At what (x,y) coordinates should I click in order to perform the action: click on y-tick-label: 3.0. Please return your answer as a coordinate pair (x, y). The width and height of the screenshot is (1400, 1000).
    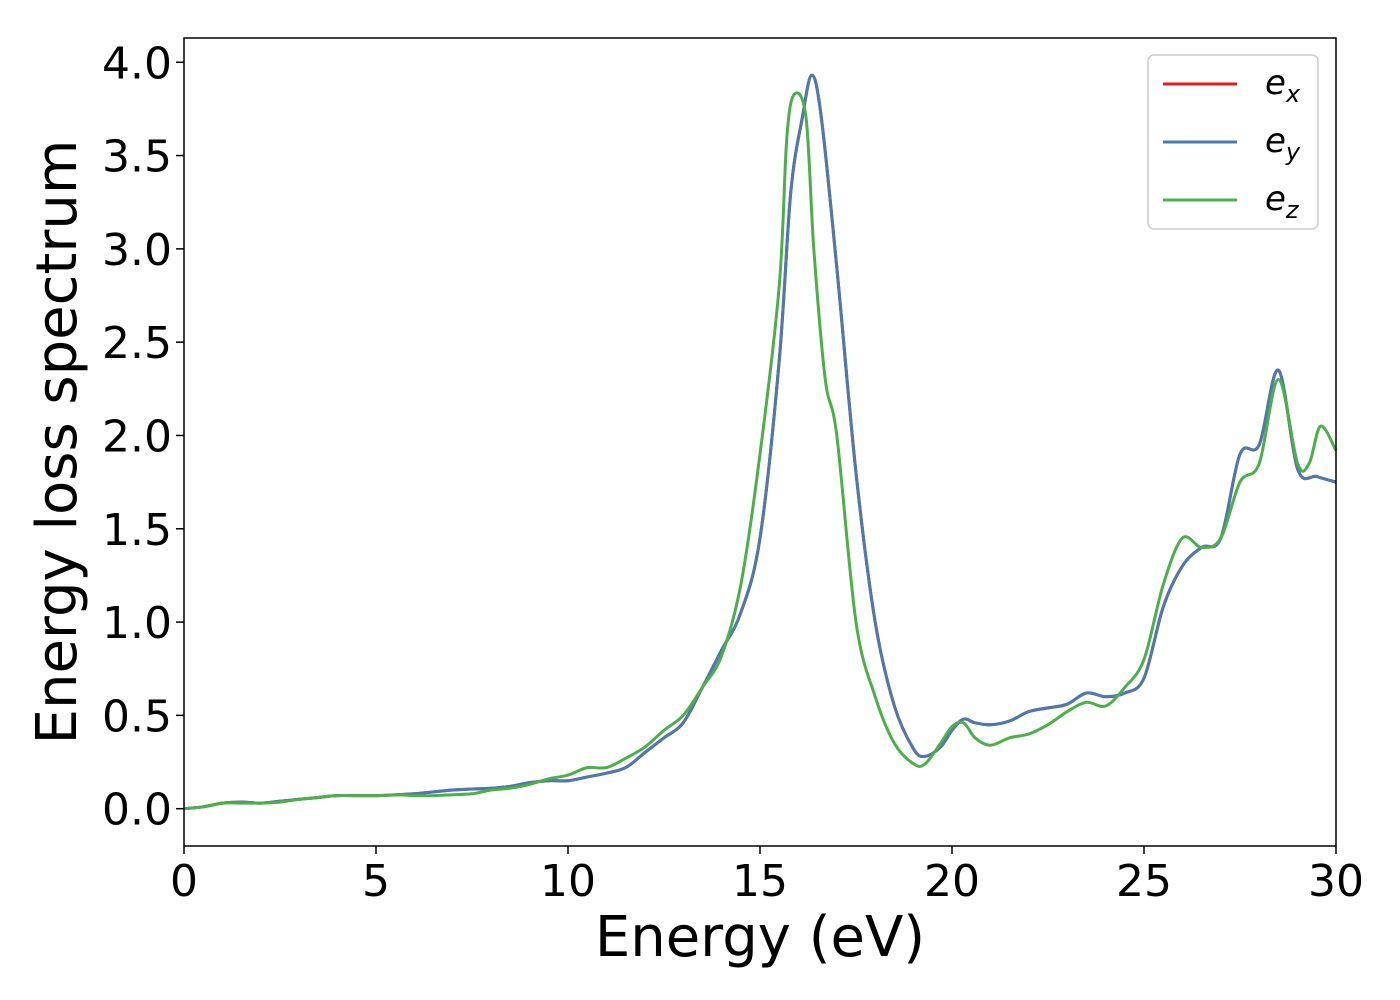
    Looking at the image, I should click on (137, 250).